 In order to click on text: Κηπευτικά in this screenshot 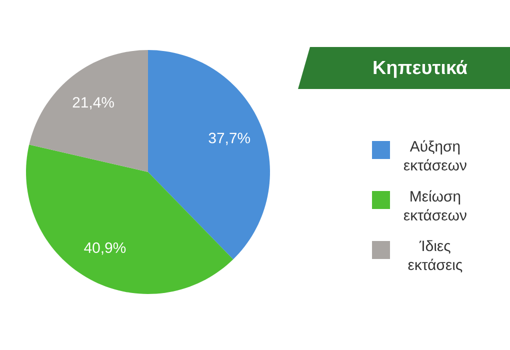, I will do `click(421, 69)`.